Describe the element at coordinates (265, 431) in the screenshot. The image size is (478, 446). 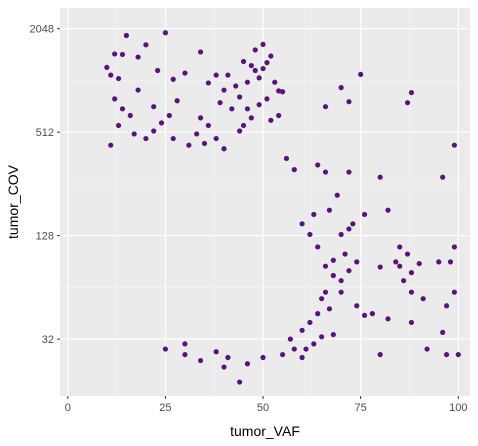
I see `x-axis-title: tumor_VAF` at that location.